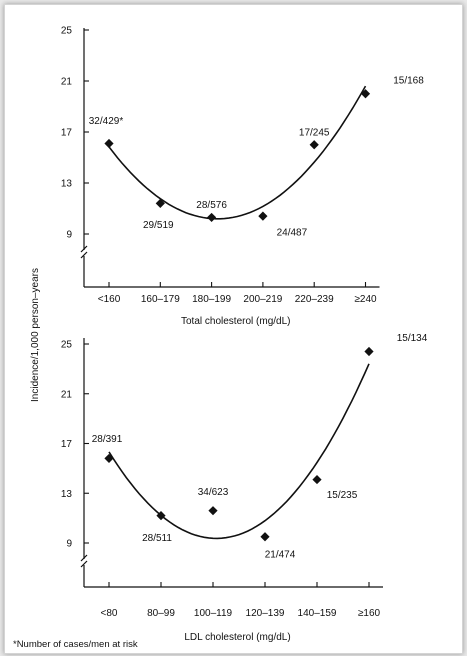 This screenshot has width=467, height=656. What do you see at coordinates (109, 299) in the screenshot?
I see `x-tick-label: <160` at bounding box center [109, 299].